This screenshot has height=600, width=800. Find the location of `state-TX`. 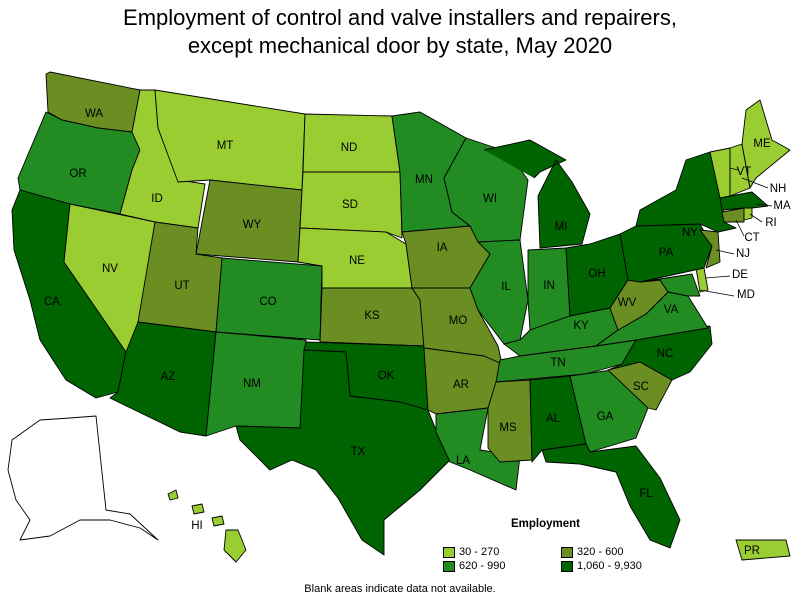

state-TX is located at coordinates (343, 452).